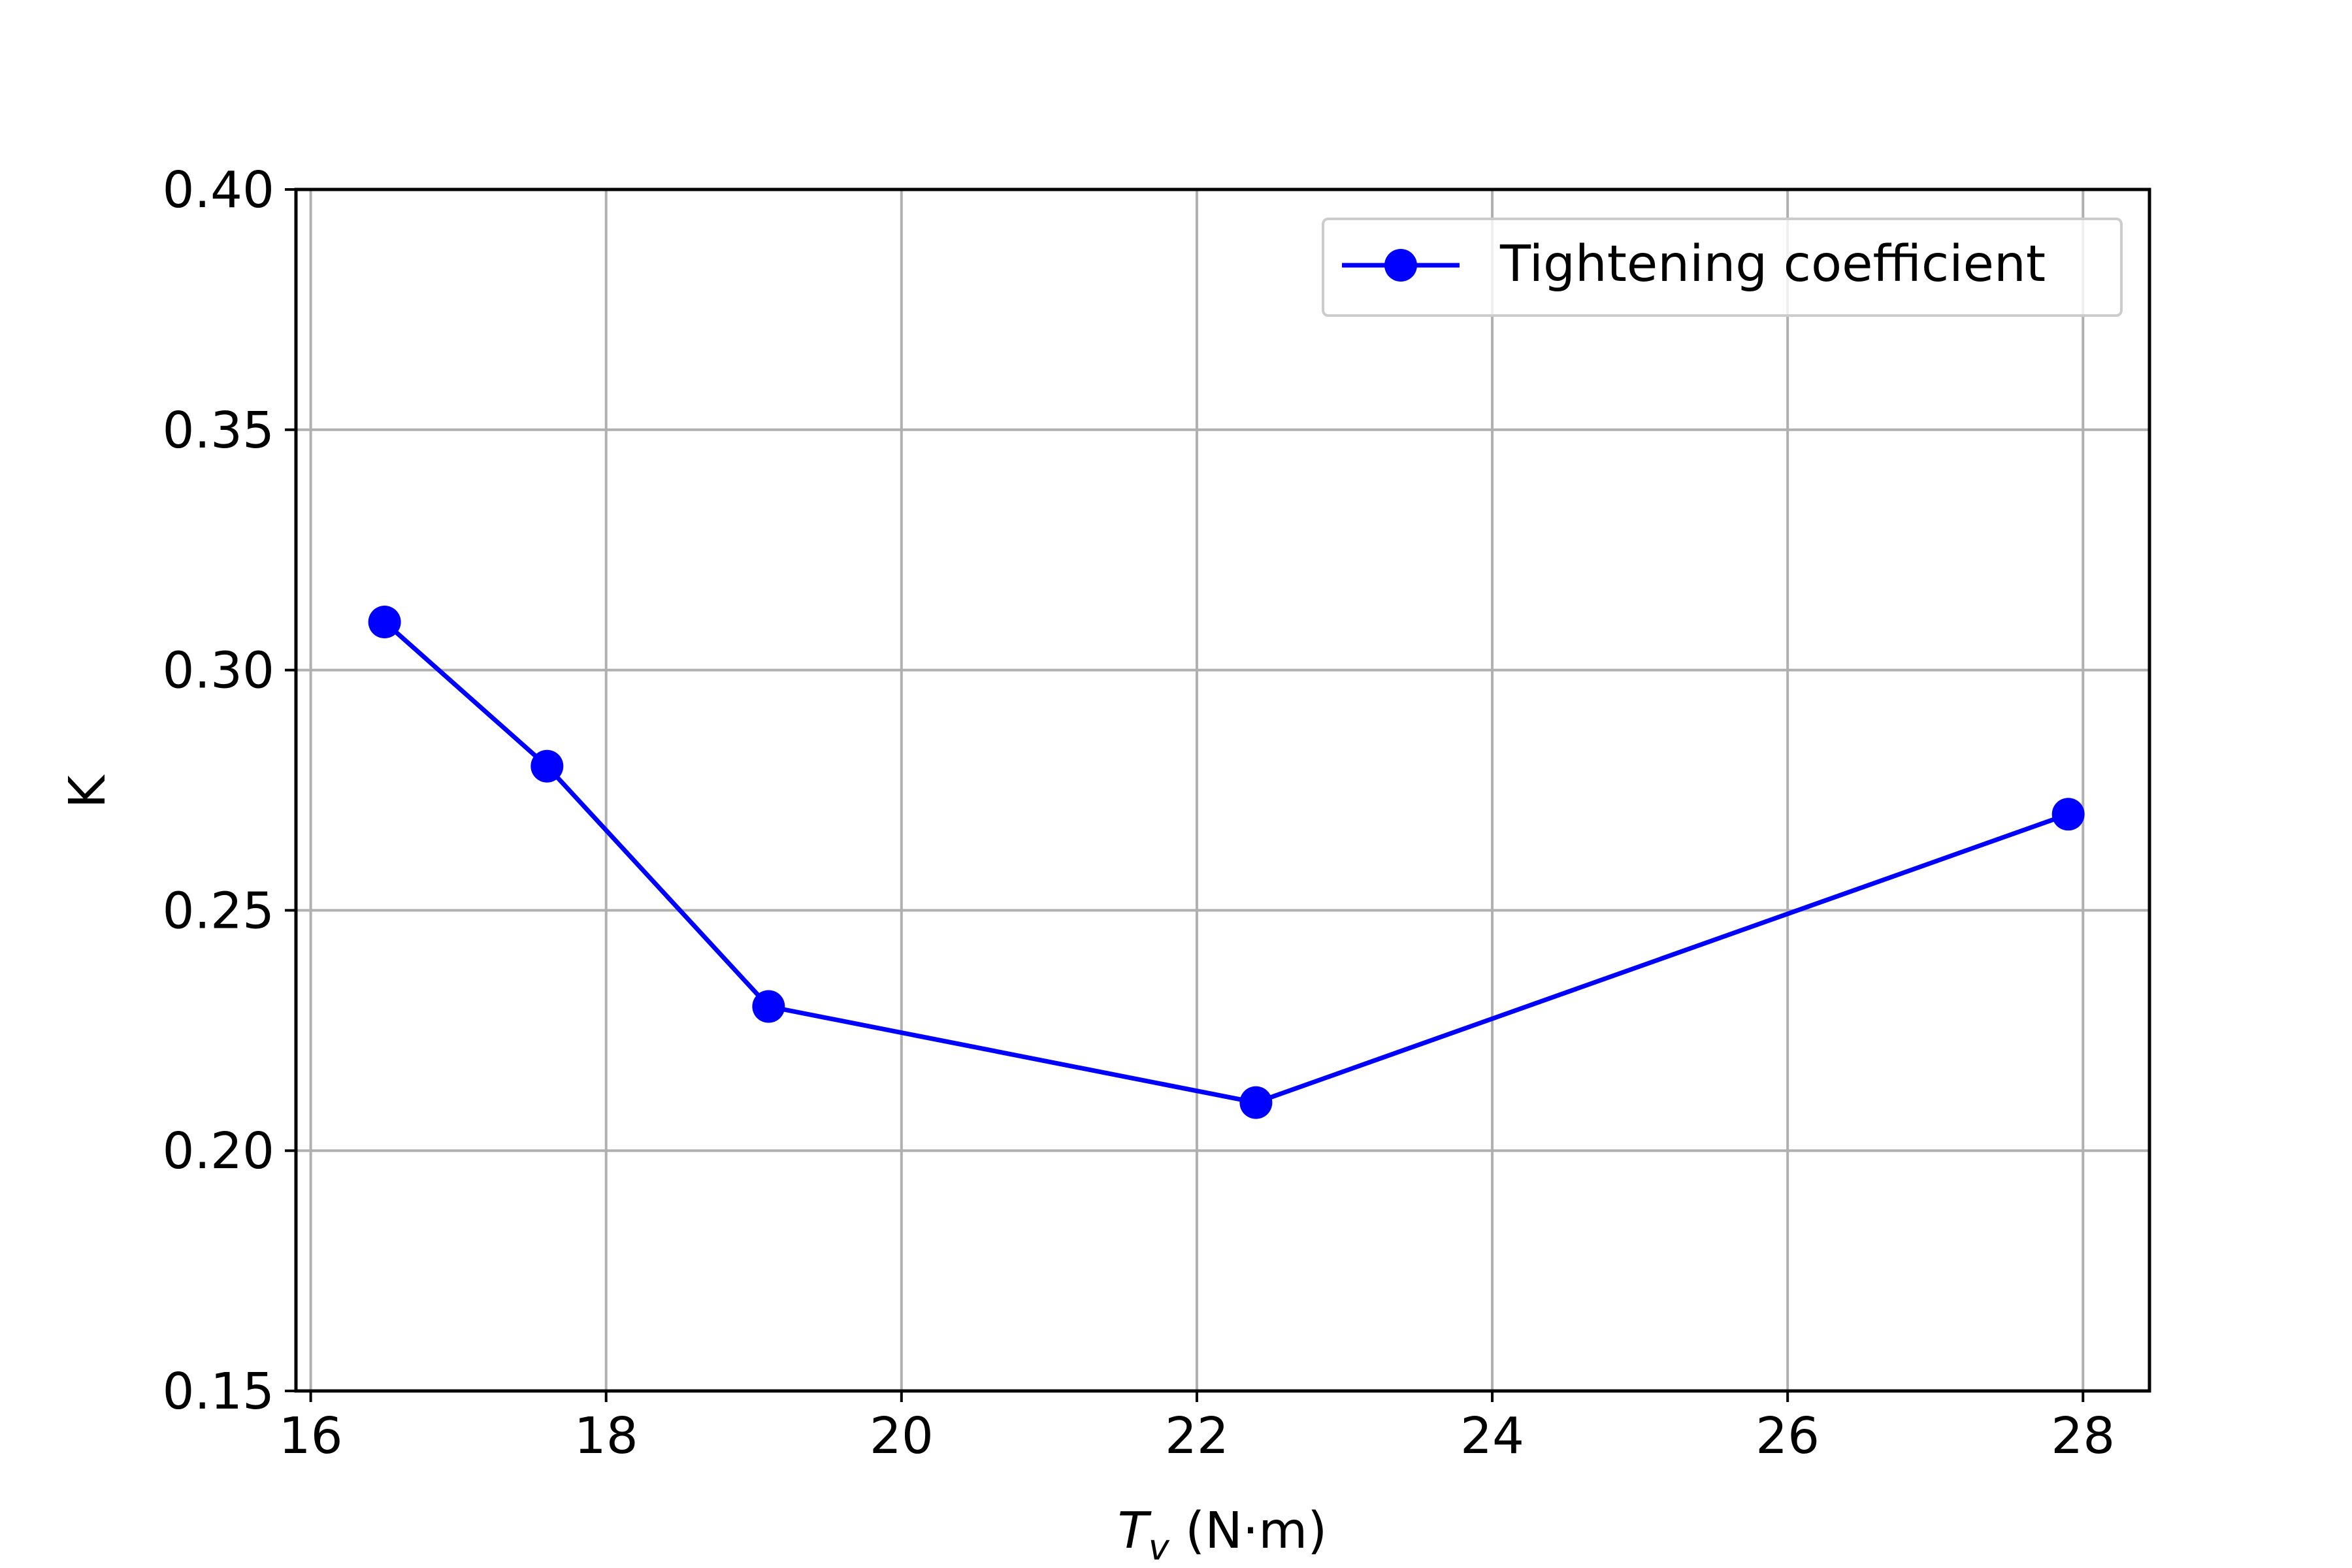 The width and height of the screenshot is (2352, 1568). I want to click on y-axis-label: K, so click(88, 791).